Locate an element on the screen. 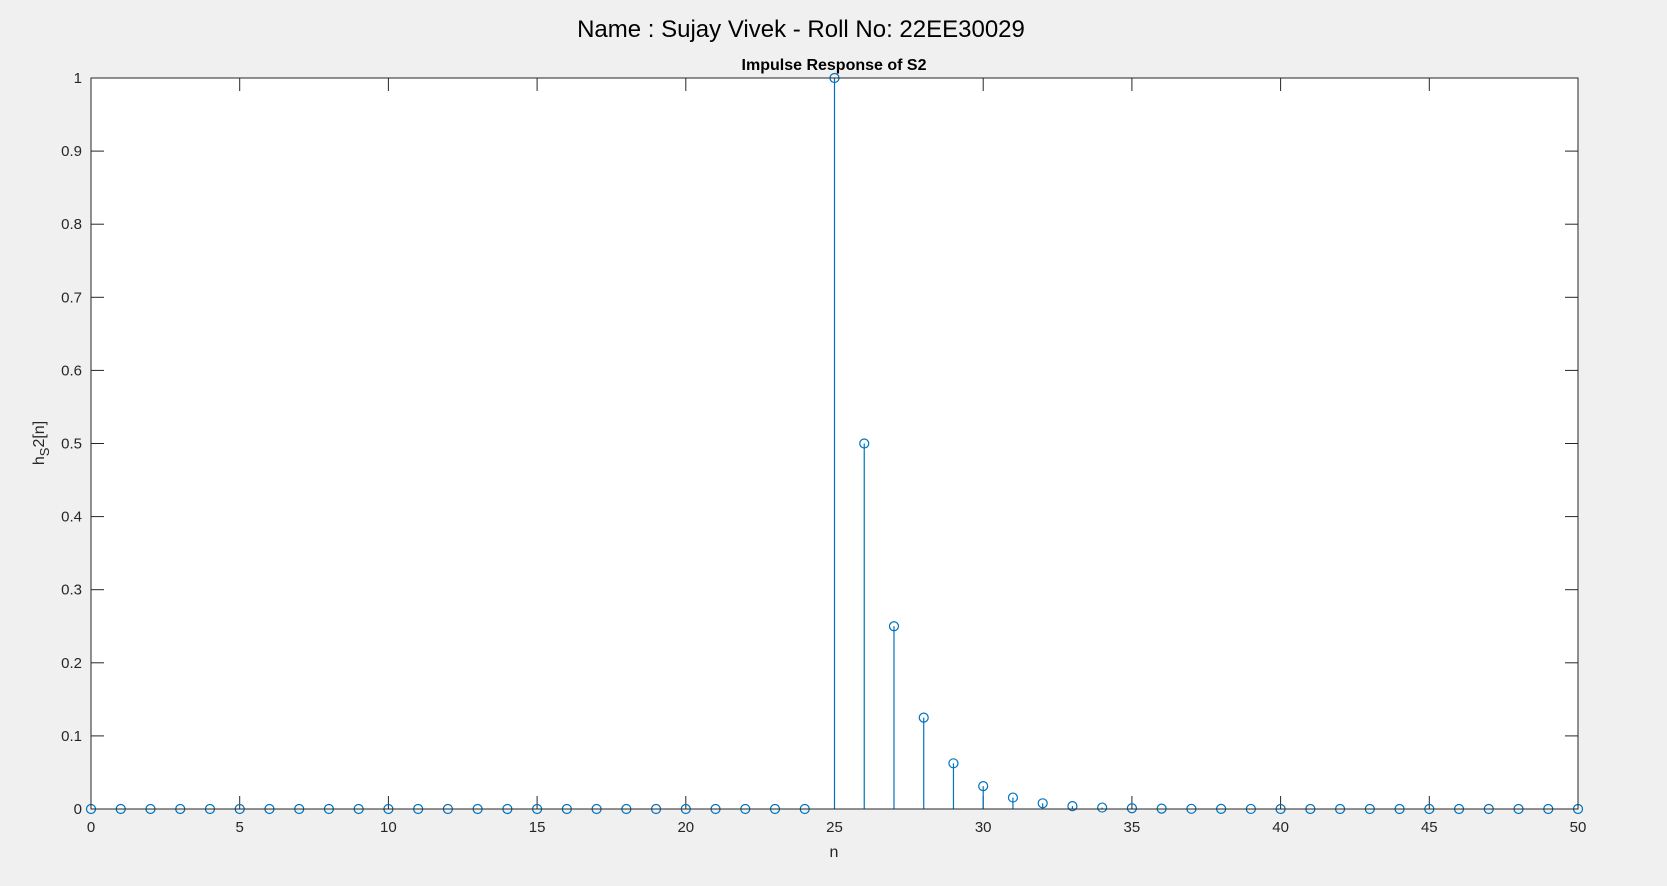  x-tick-label: 15 is located at coordinates (537, 827).